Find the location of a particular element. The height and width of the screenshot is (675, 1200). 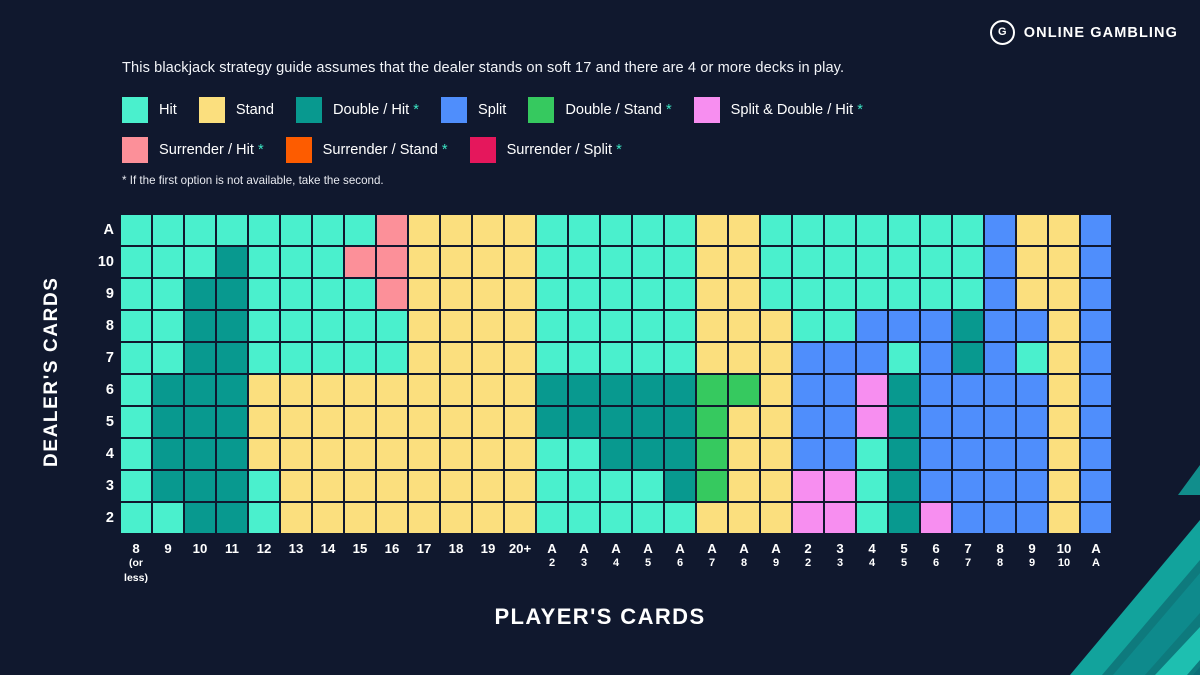

legend-item-ds: Double / Stand * is located at coordinates (600, 110).